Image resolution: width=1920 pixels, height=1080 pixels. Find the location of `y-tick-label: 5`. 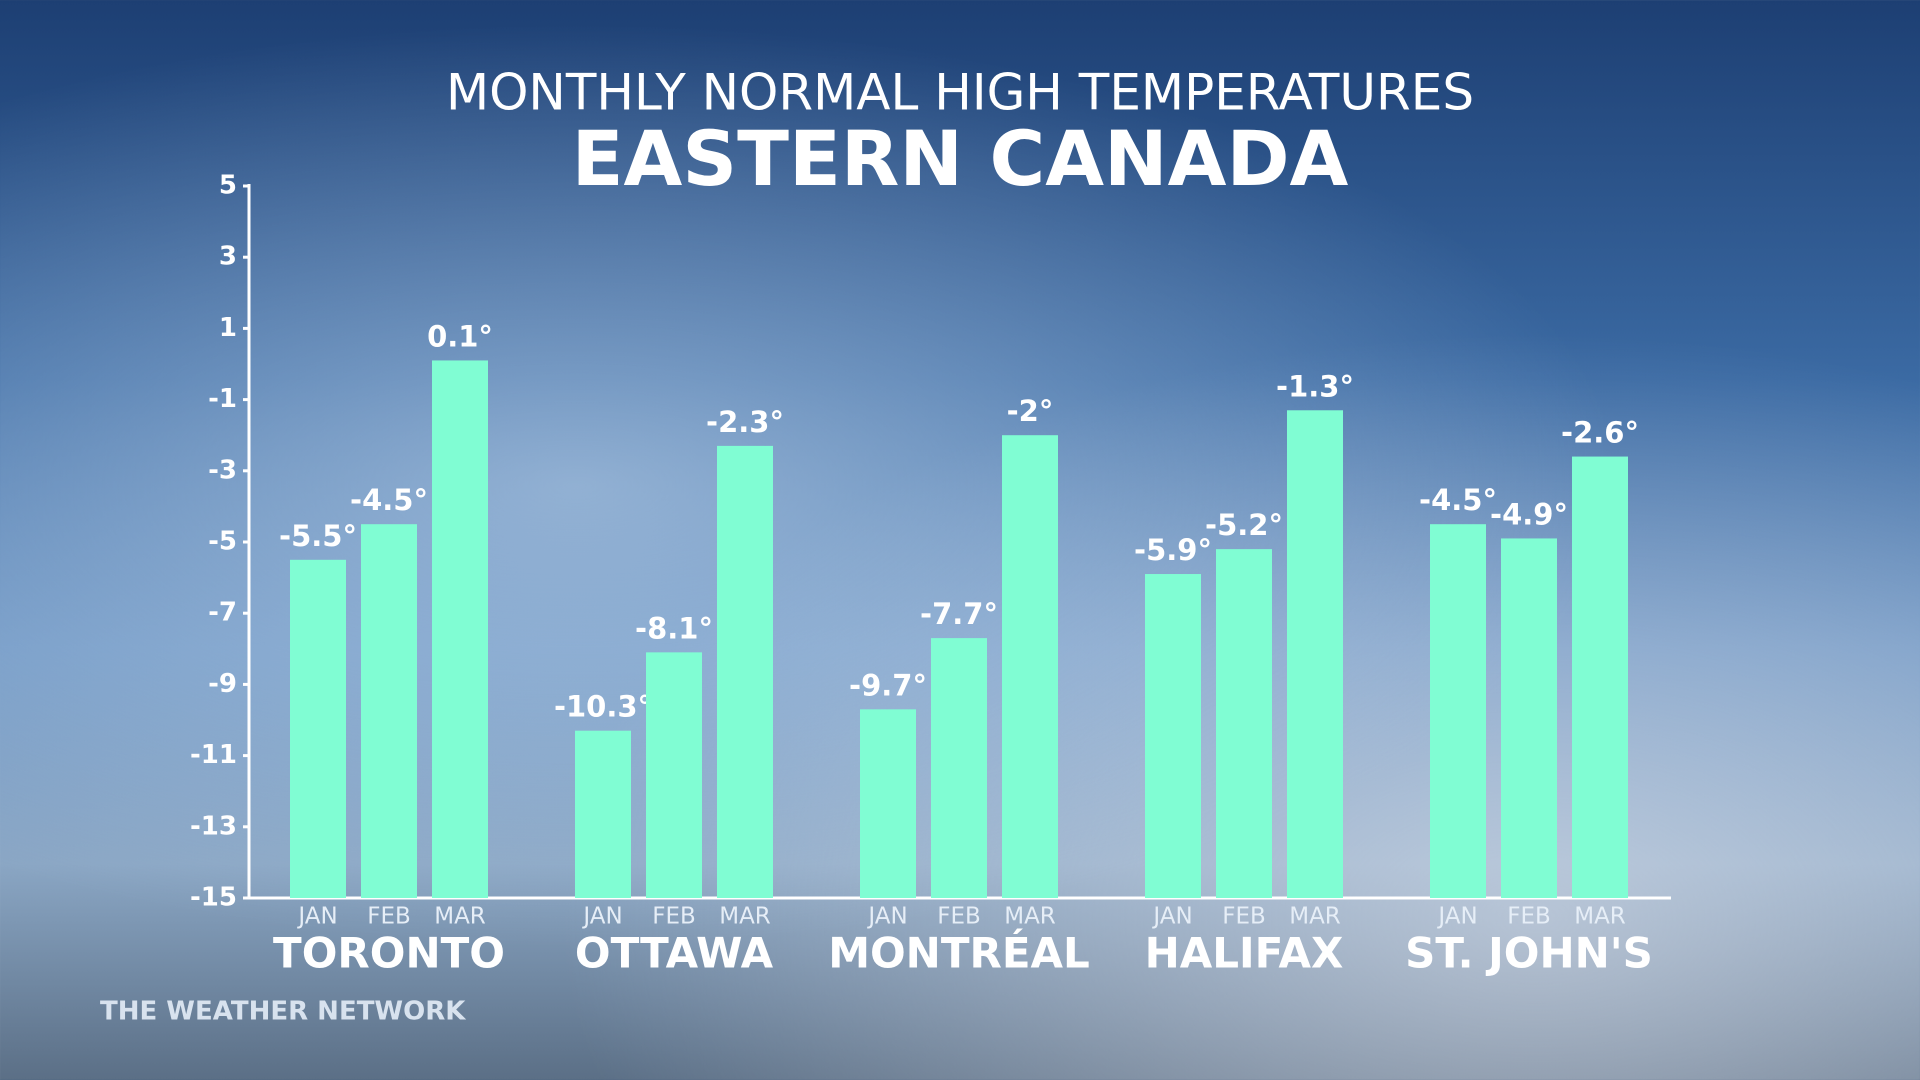

y-tick-label: 5 is located at coordinates (228, 186).